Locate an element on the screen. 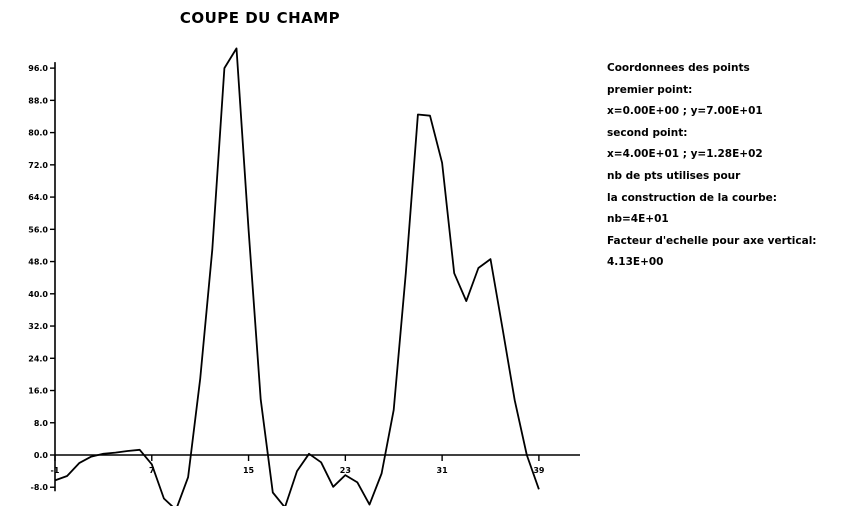  info-line: x=0.00E+00 ; y=7.00E+01 is located at coordinates (685, 111).